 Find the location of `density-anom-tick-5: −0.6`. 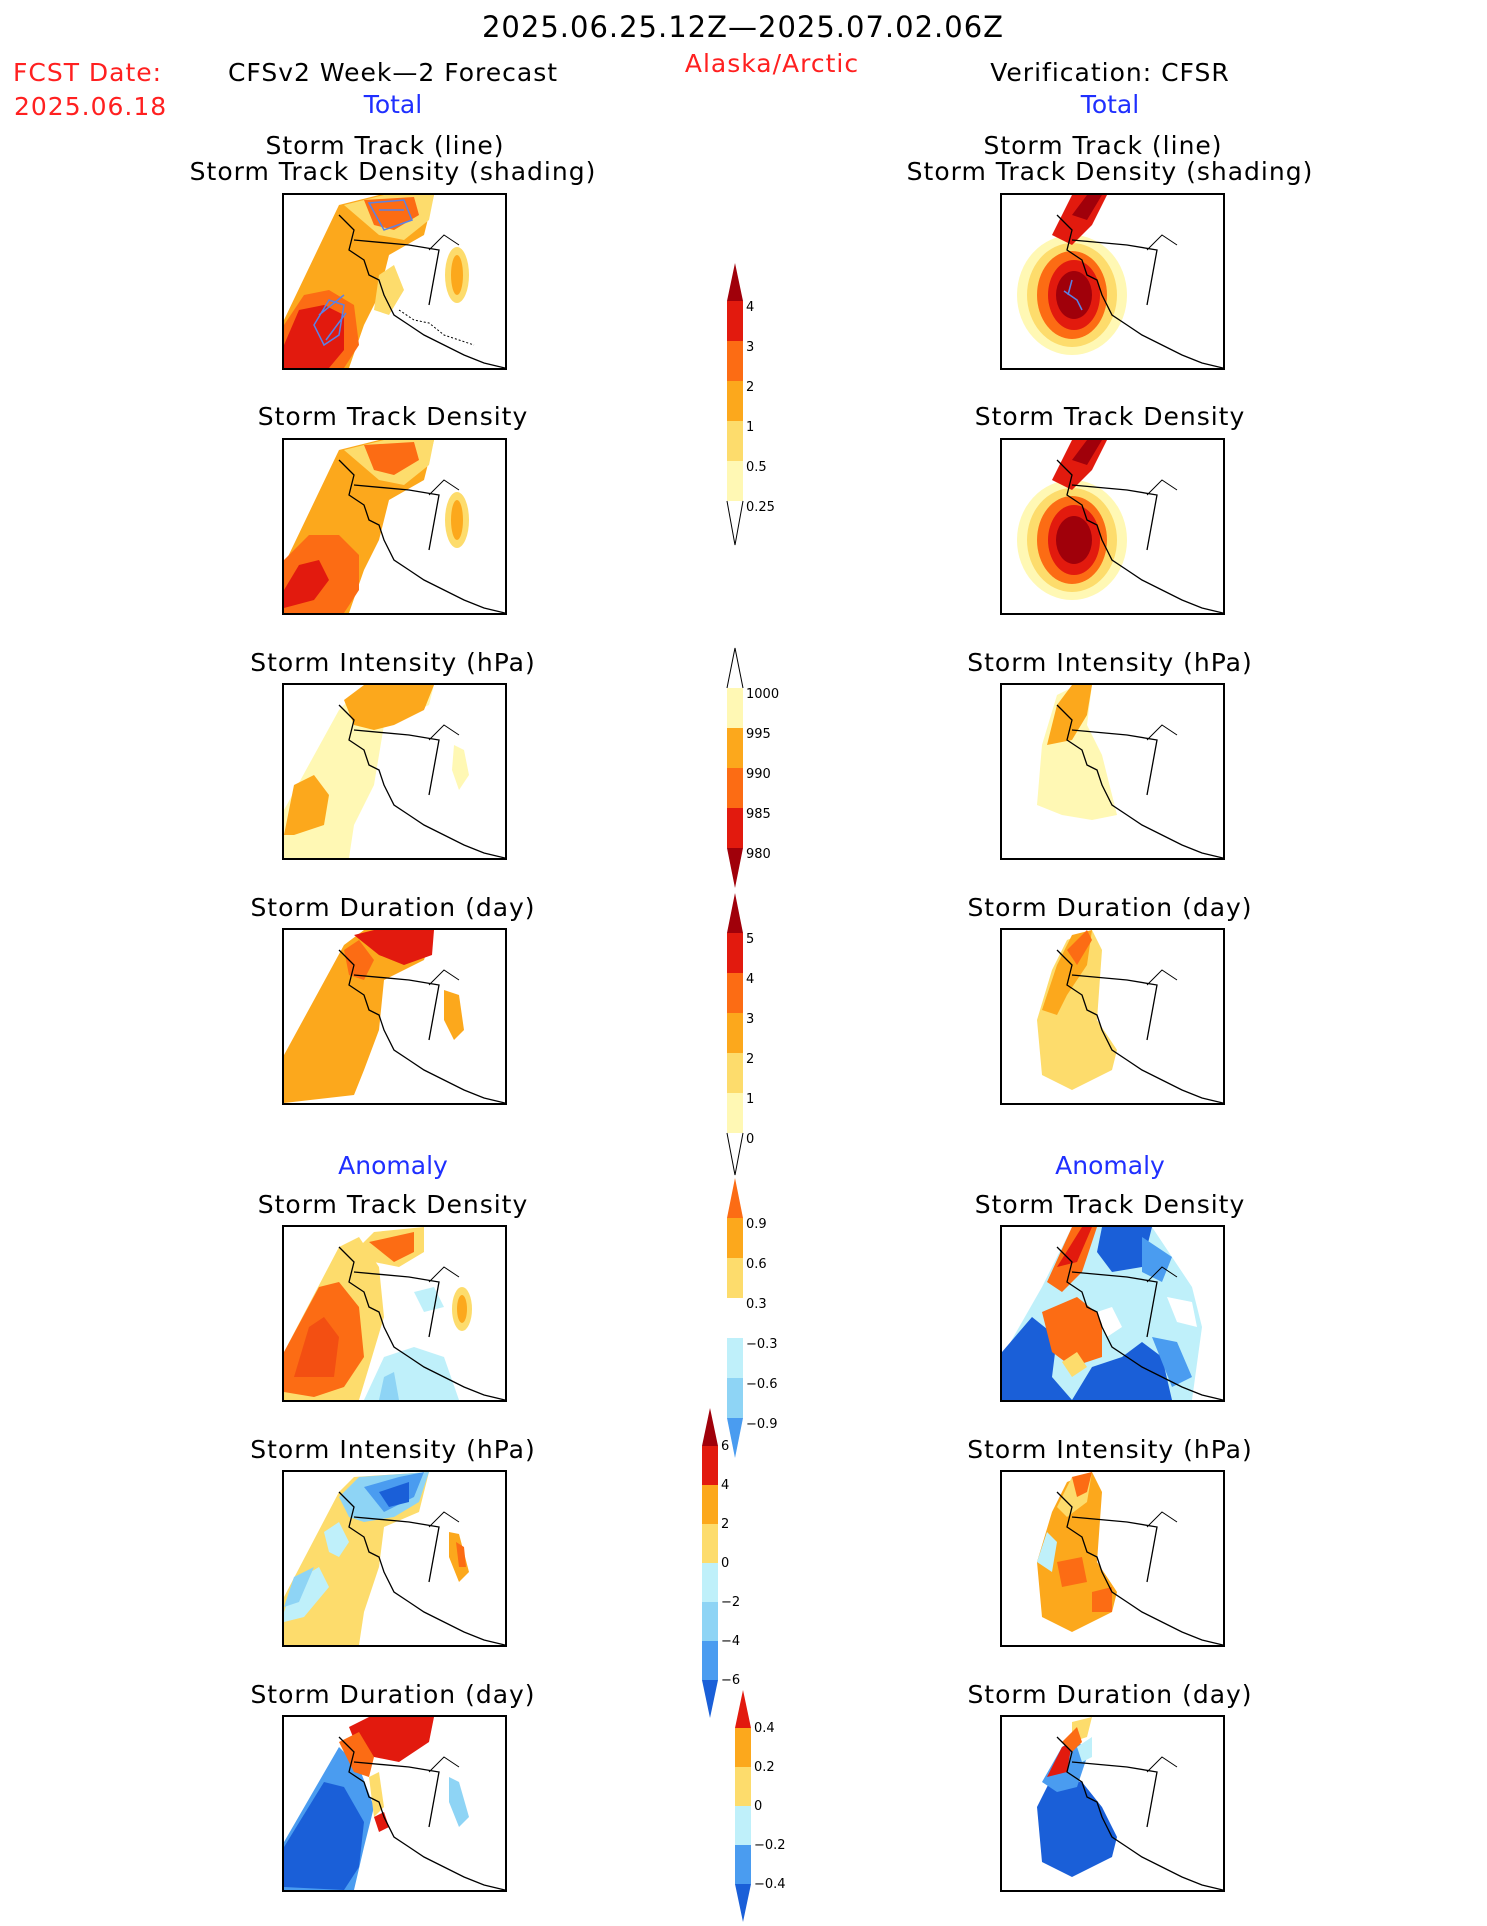

density-anom-tick-5: −0.6 is located at coordinates (762, 1384).